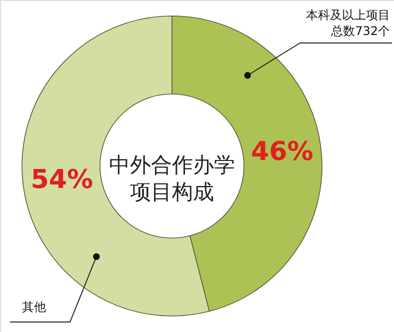  What do you see at coordinates (172, 178) in the screenshot?
I see `text: 中外合作办学项目构成` at bounding box center [172, 178].